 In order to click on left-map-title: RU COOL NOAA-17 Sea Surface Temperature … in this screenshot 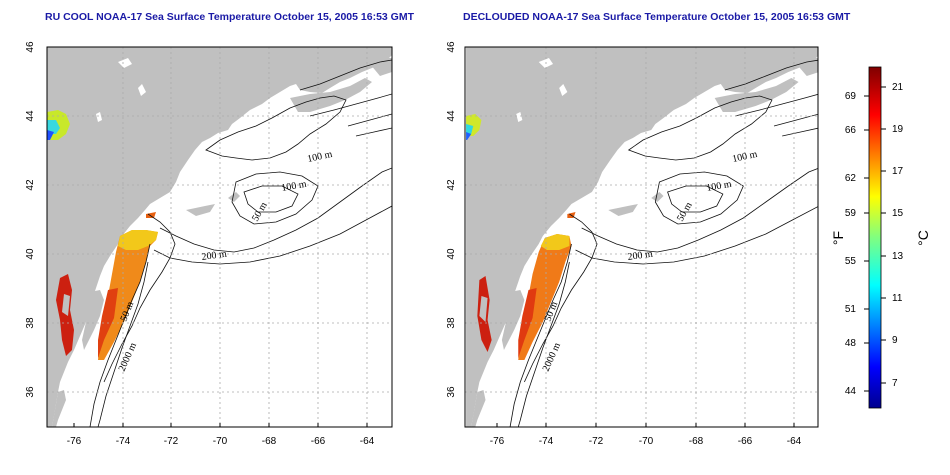, I will do `click(229, 17)`.